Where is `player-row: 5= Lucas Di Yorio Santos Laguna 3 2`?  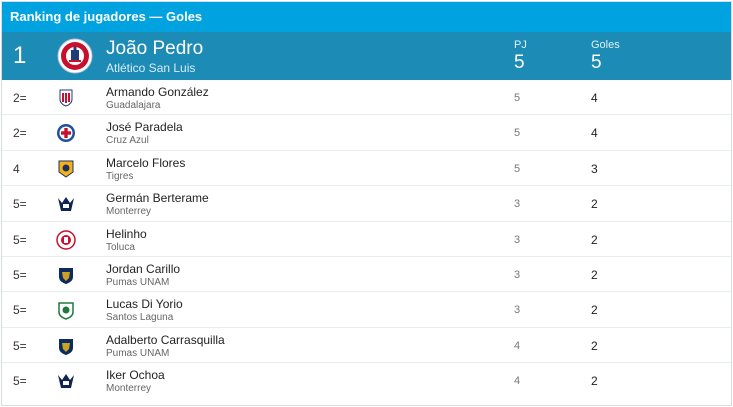 player-row: 5= Lucas Di Yorio Santos Laguna 3 2 is located at coordinates (366, 310).